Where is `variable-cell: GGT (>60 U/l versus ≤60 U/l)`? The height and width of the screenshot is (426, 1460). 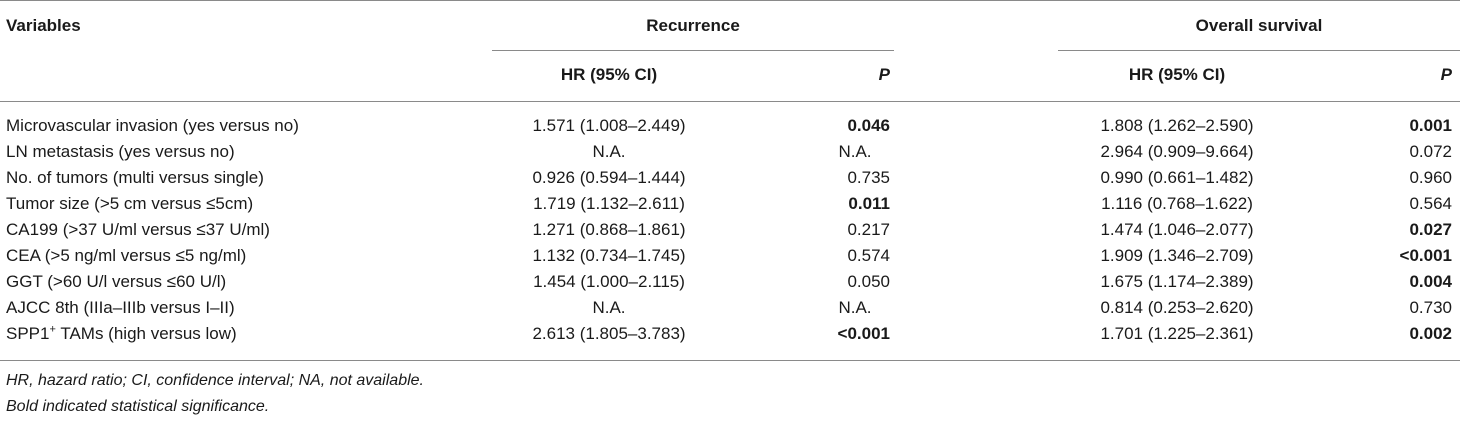 variable-cell: GGT (>60 U/l versus ≤60 U/l) is located at coordinates (116, 281).